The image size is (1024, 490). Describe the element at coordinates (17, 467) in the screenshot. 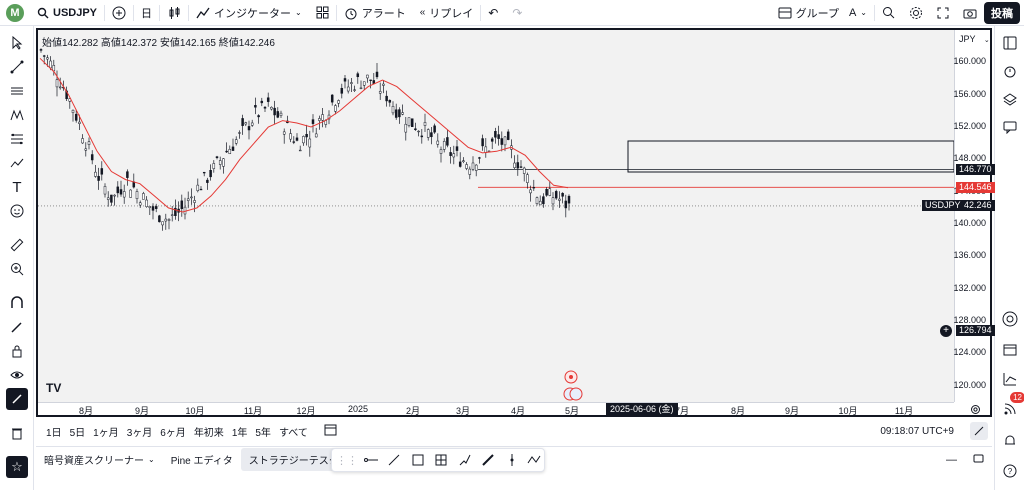

I see `star-icon: ☆` at that location.